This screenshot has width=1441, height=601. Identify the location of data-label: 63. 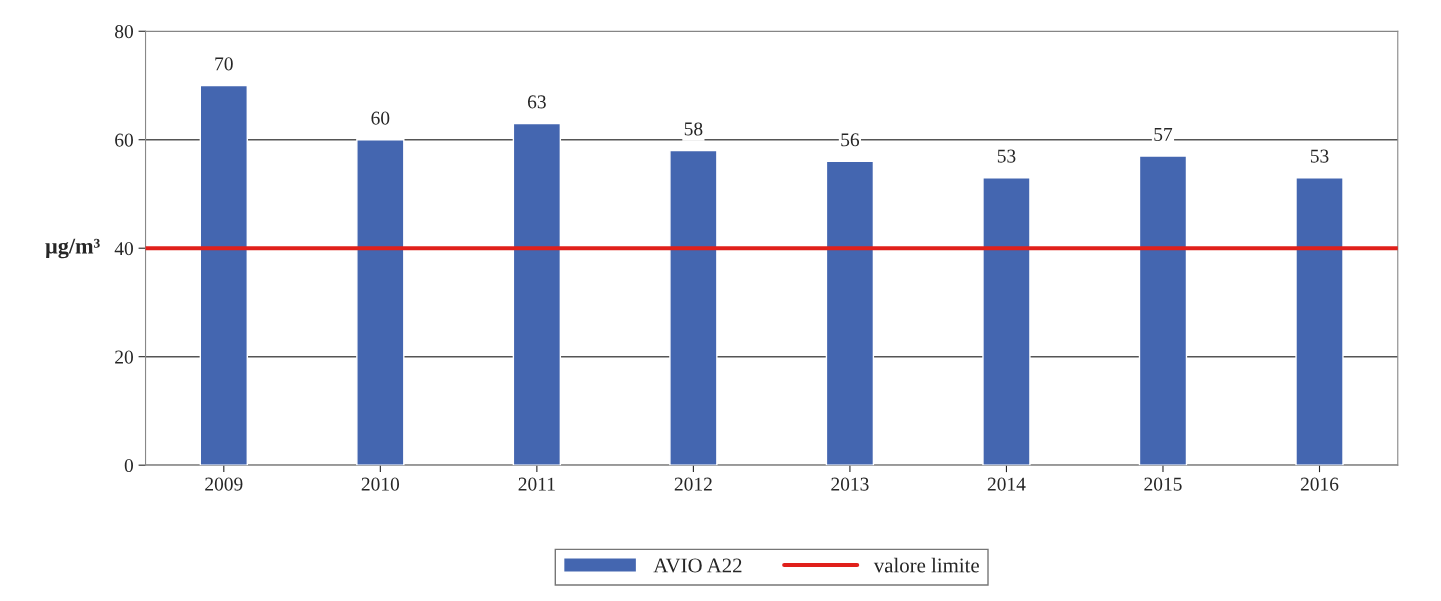
(536, 102).